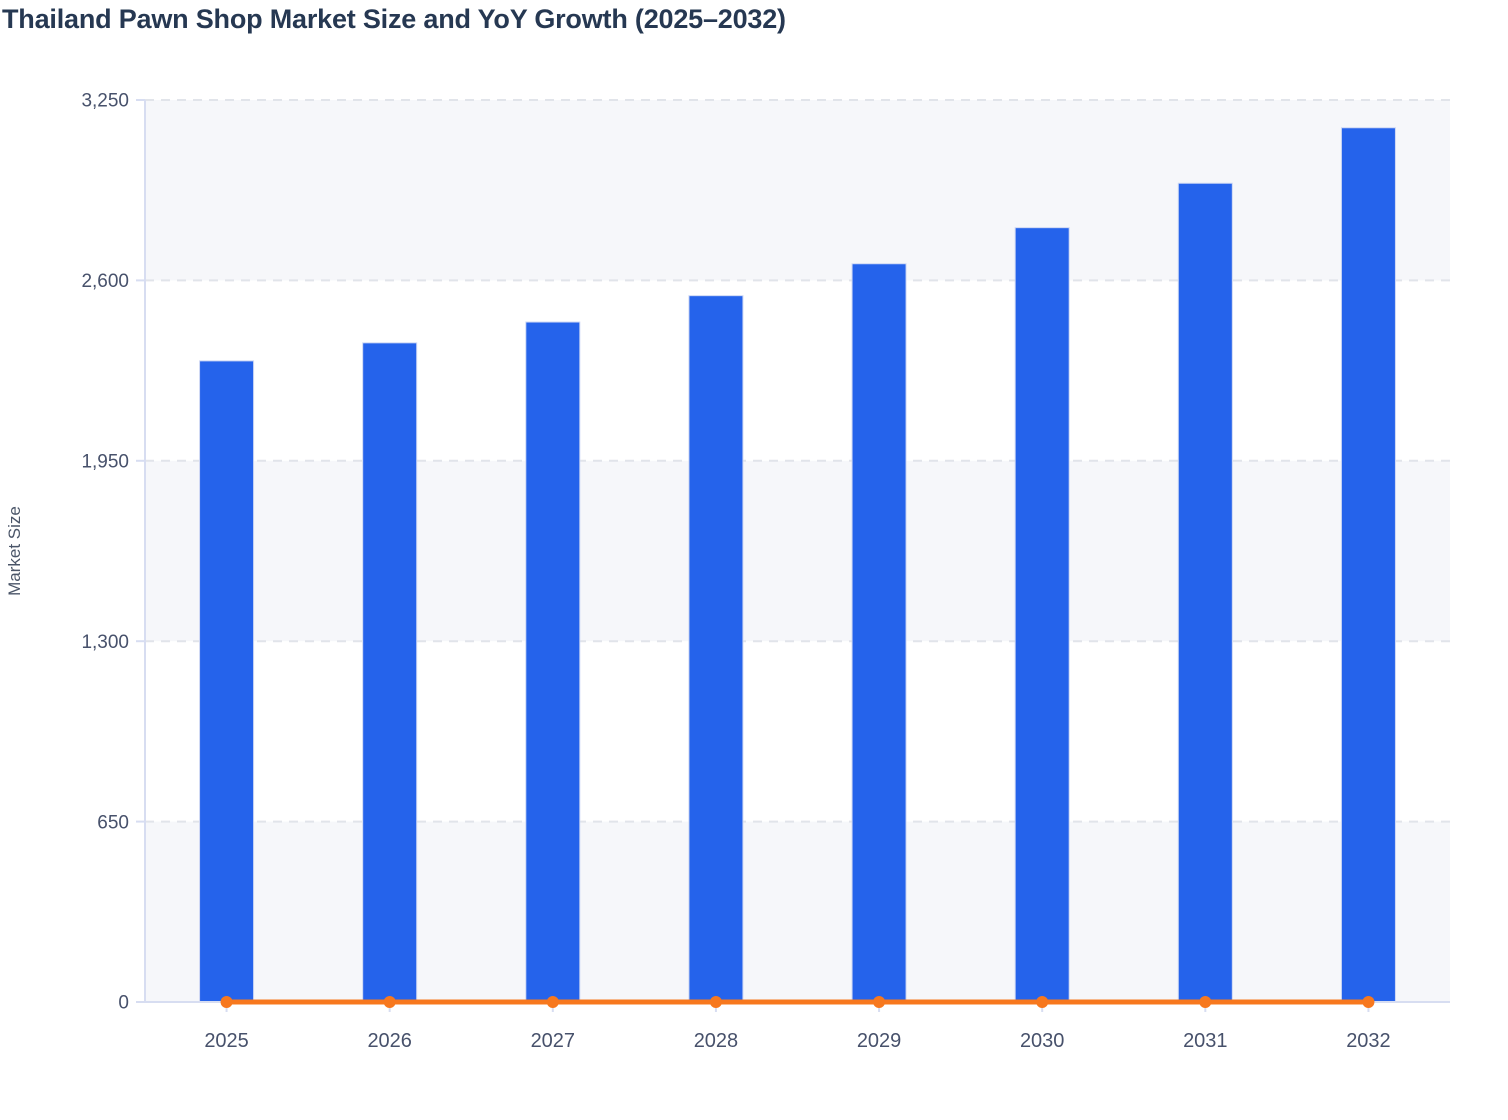  I want to click on bar-2031, so click(1205, 592).